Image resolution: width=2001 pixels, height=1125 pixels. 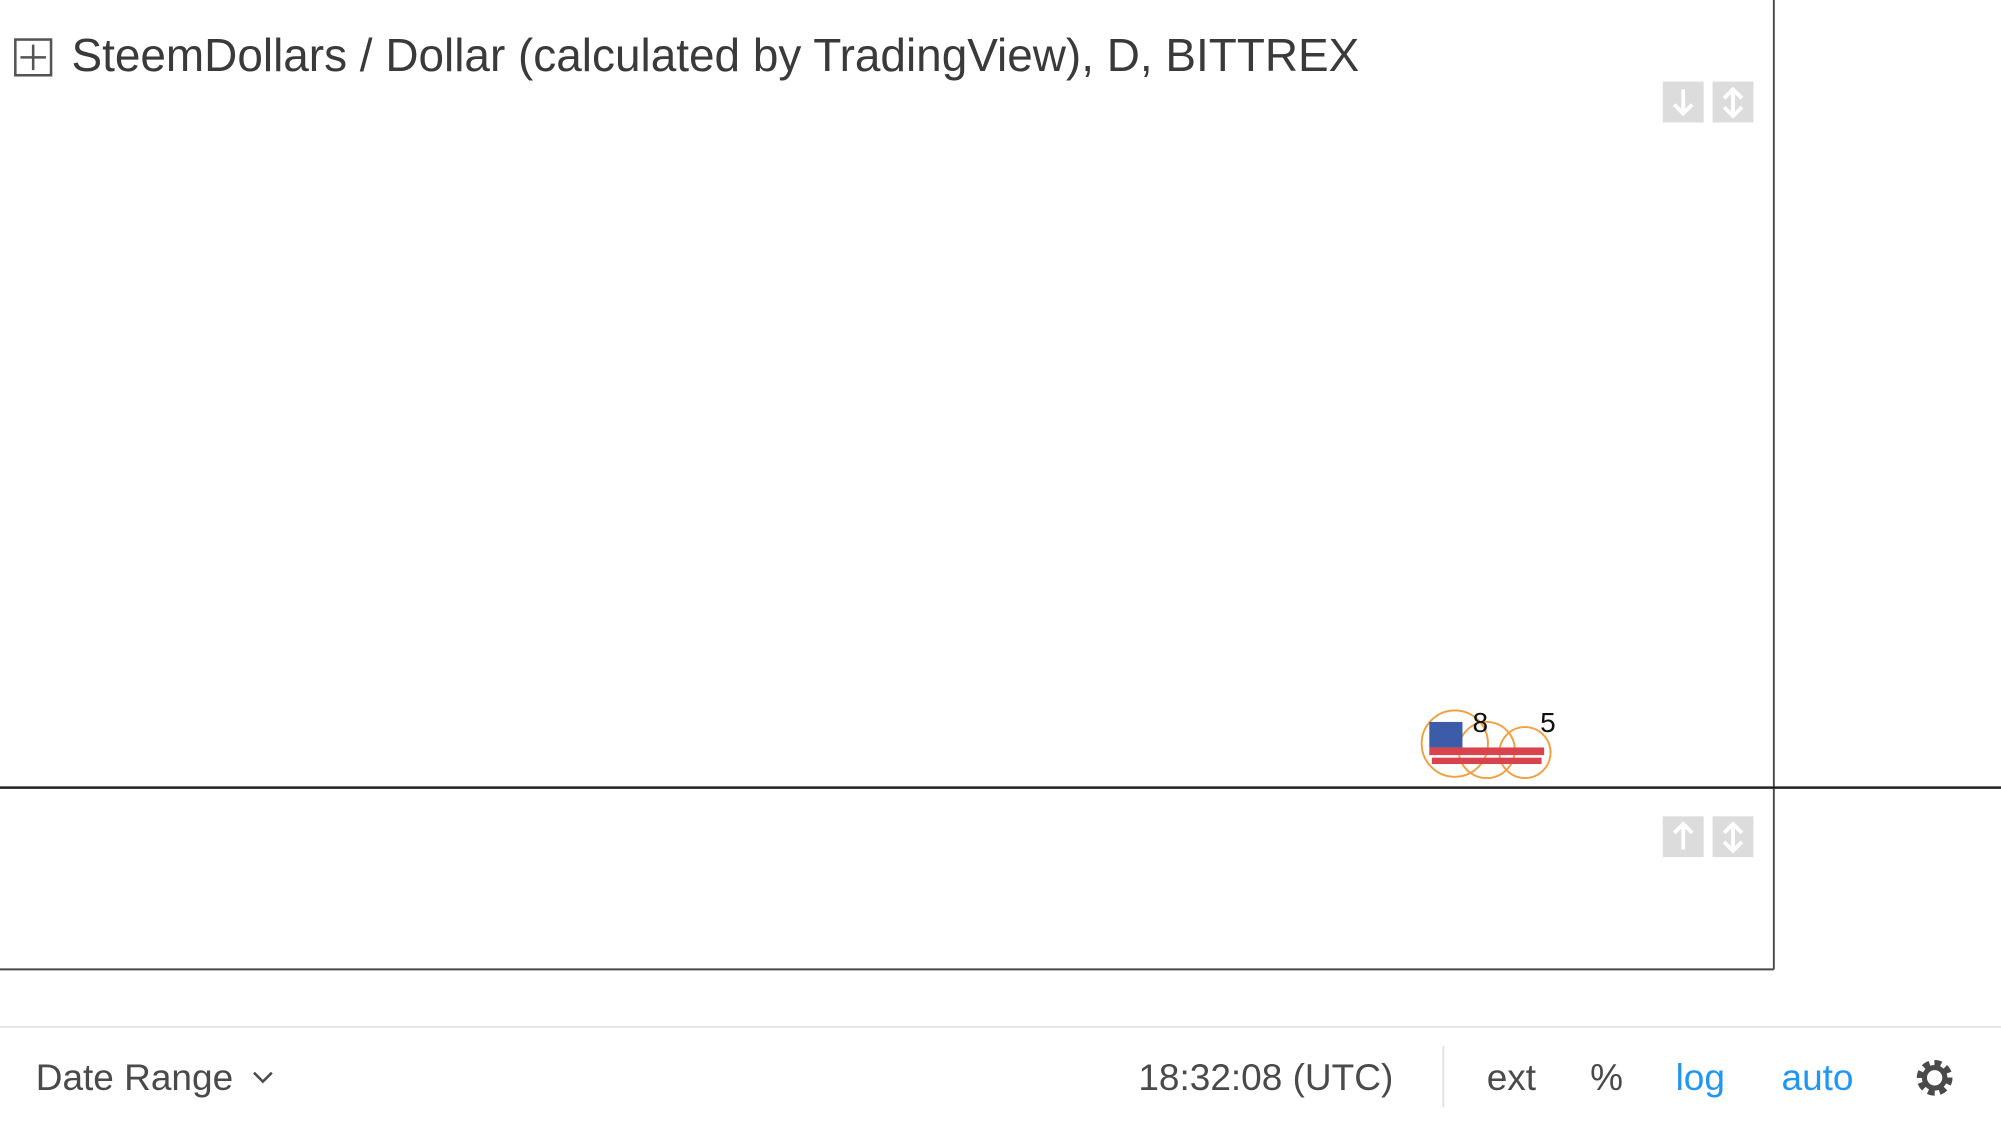 What do you see at coordinates (33, 57) in the screenshot?
I see `expand-icon` at bounding box center [33, 57].